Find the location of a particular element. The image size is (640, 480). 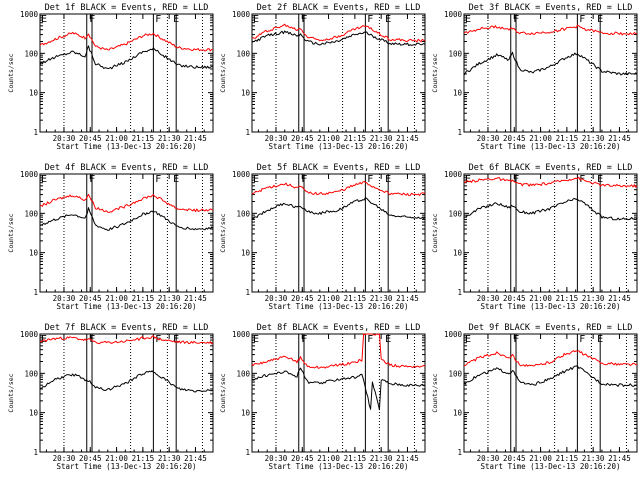

panel-title: Det 1f BLACK = Events, RED = LLD is located at coordinates (127, 8).